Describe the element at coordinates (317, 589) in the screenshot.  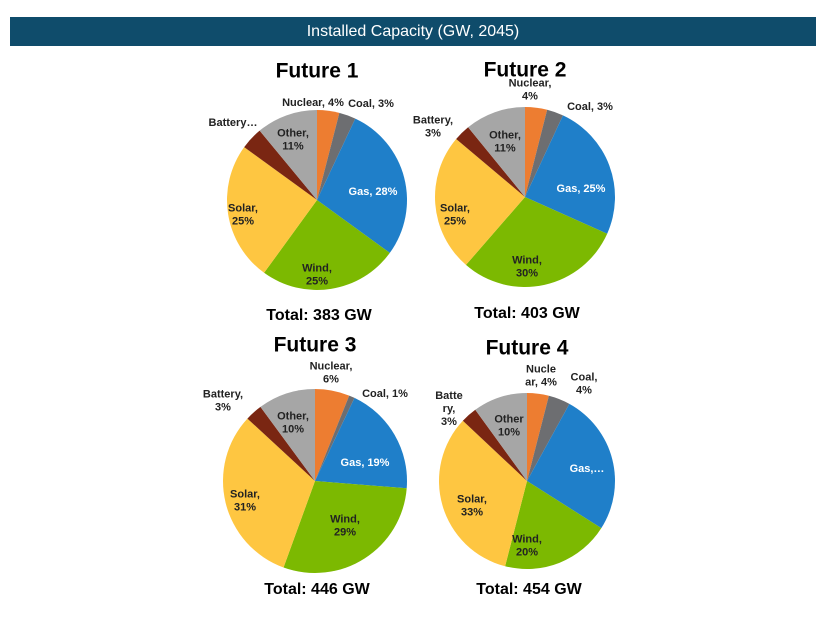
I see `total-label: Total: 446 GW` at that location.